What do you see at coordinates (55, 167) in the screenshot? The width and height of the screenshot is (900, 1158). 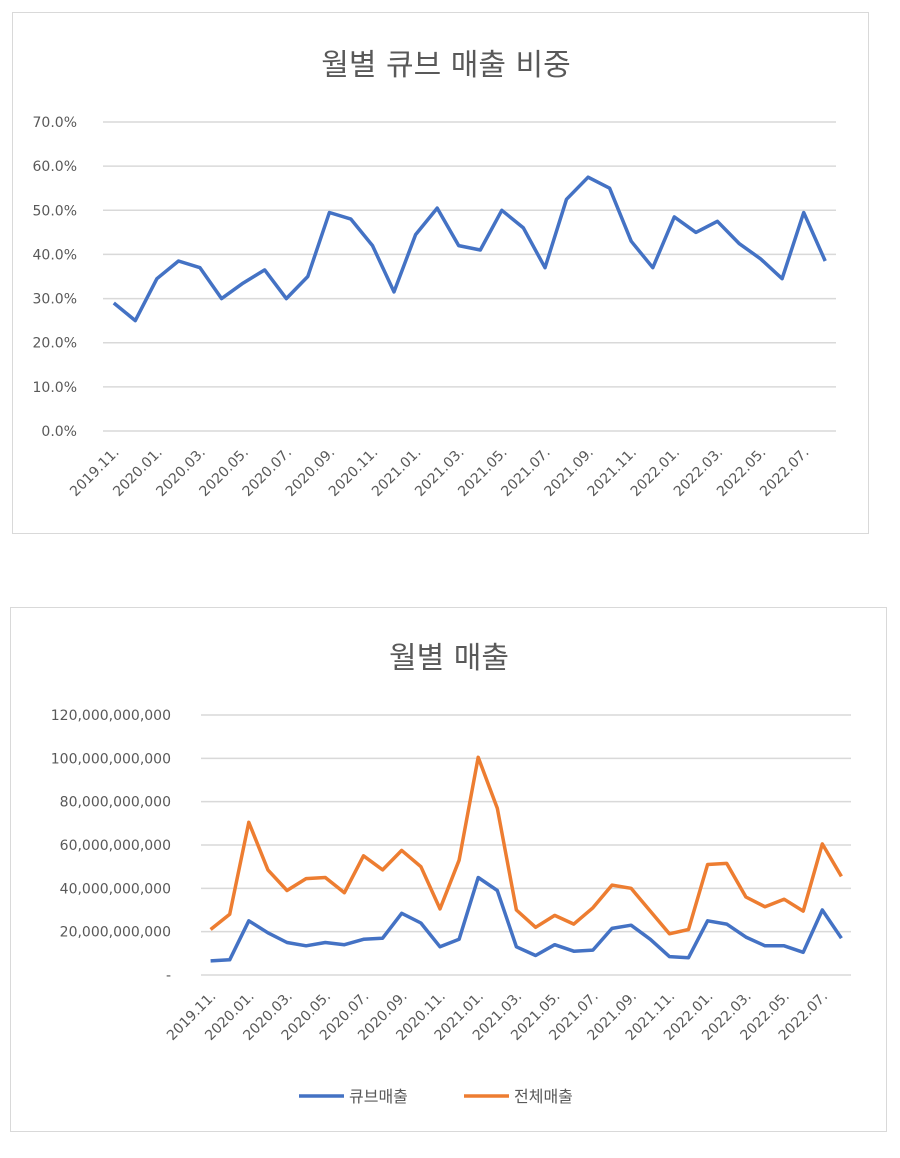 I see `y-tick-label: 60.0%` at bounding box center [55, 167].